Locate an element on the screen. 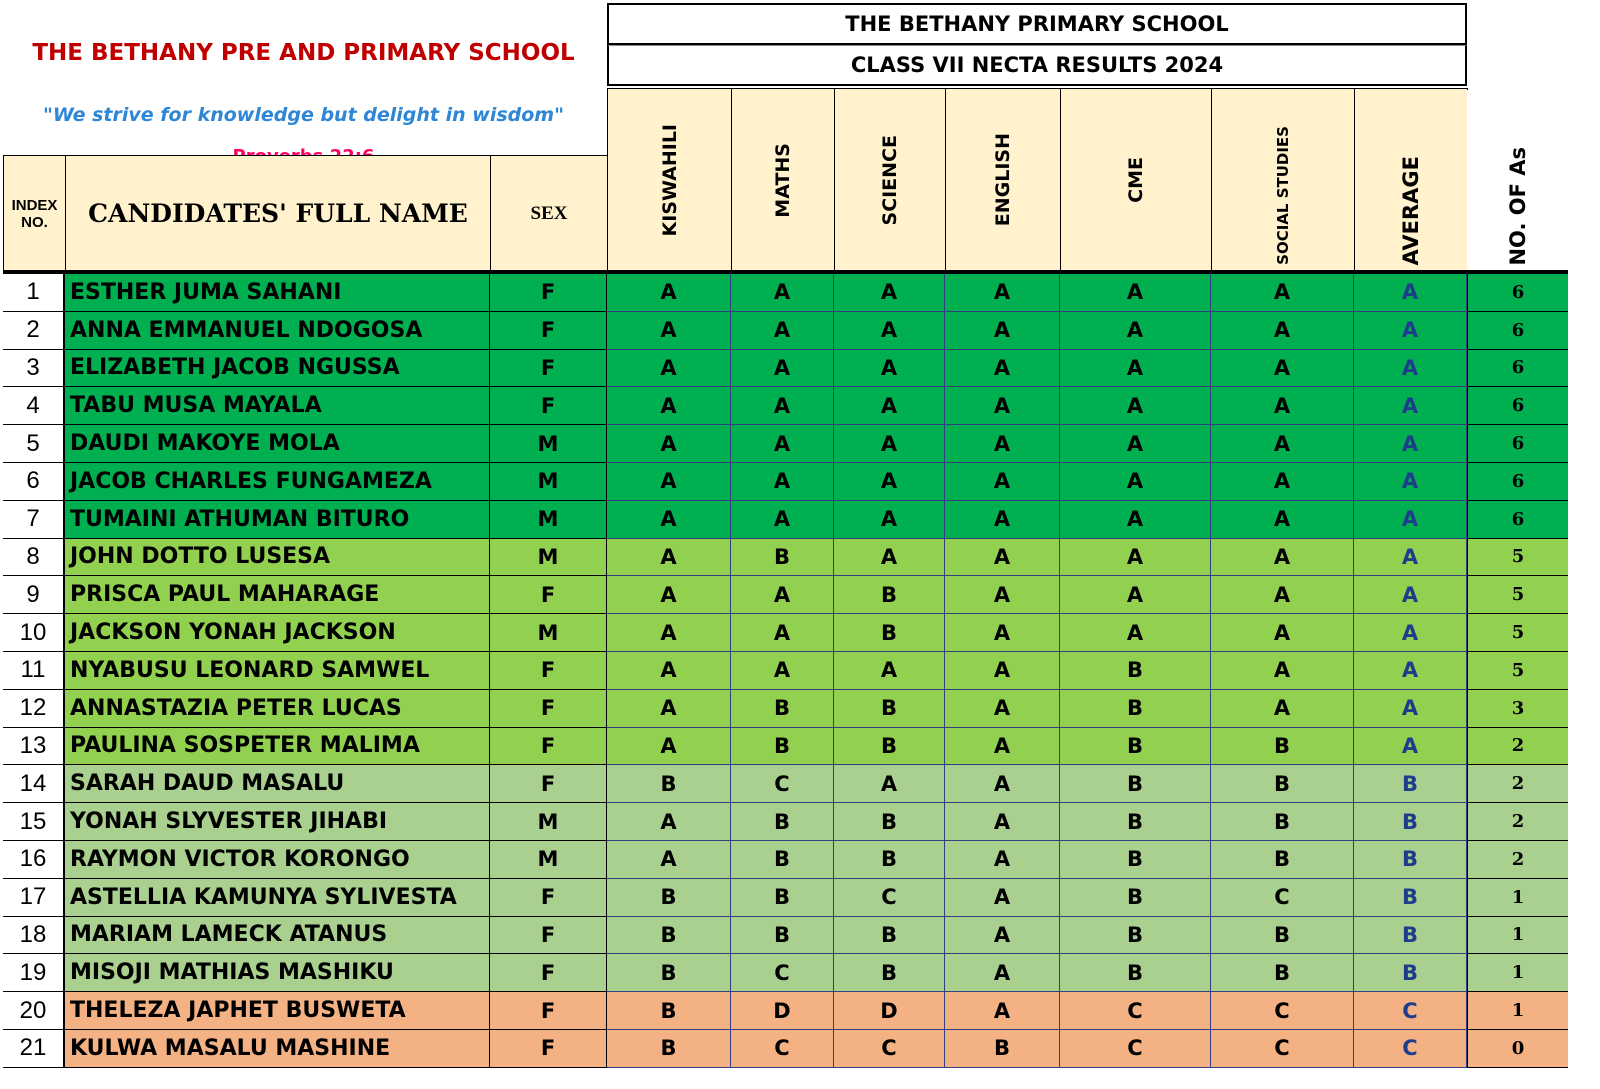 Image resolution: width=1600 pixels, height=1089 pixels. no-of-as-cell: 3 is located at coordinates (1517, 708).